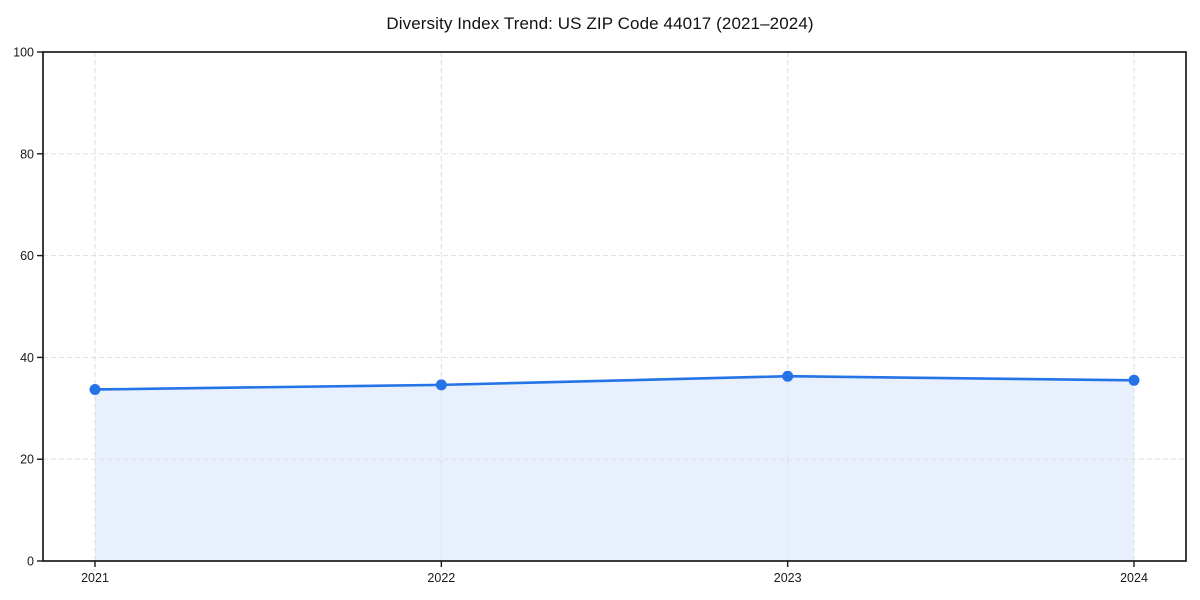 The height and width of the screenshot is (600, 1200). Describe the element at coordinates (27, 460) in the screenshot. I see `y-tick-label: 20` at that location.